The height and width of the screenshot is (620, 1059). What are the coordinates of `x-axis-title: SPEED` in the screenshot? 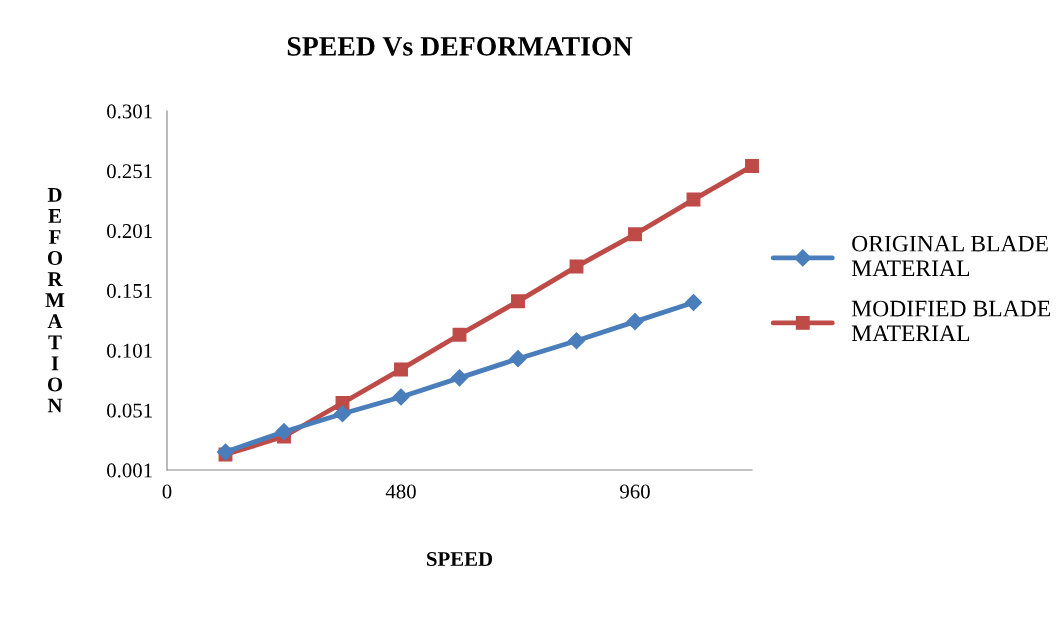 It's located at (460, 559).